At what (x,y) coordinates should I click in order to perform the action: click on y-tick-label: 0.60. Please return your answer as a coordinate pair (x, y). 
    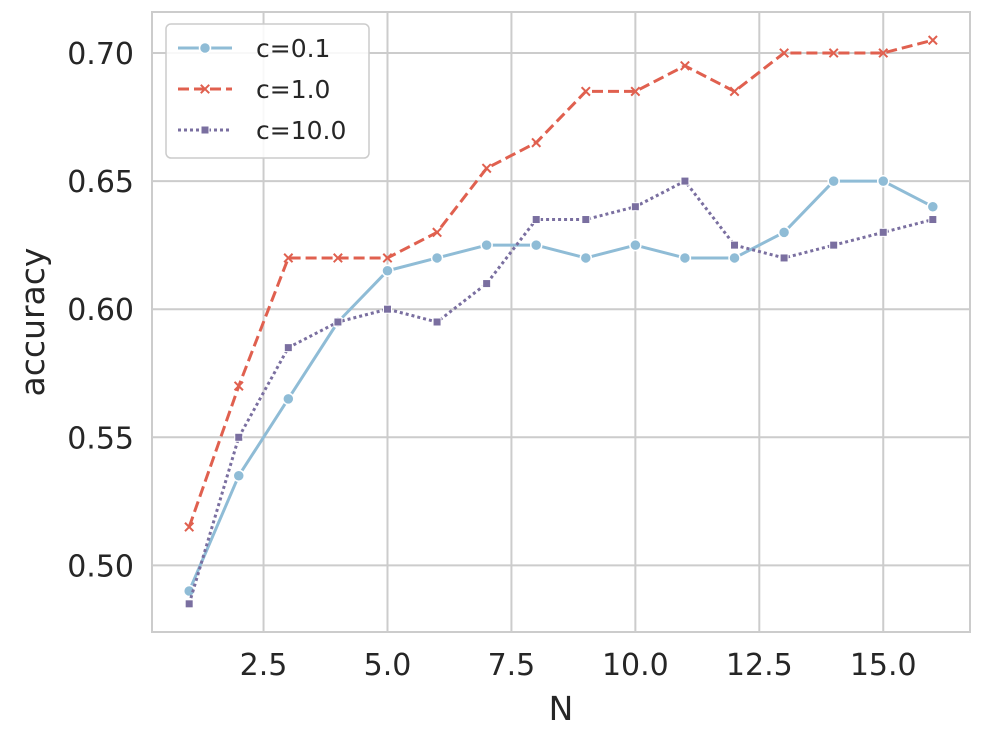
    Looking at the image, I should click on (100, 310).